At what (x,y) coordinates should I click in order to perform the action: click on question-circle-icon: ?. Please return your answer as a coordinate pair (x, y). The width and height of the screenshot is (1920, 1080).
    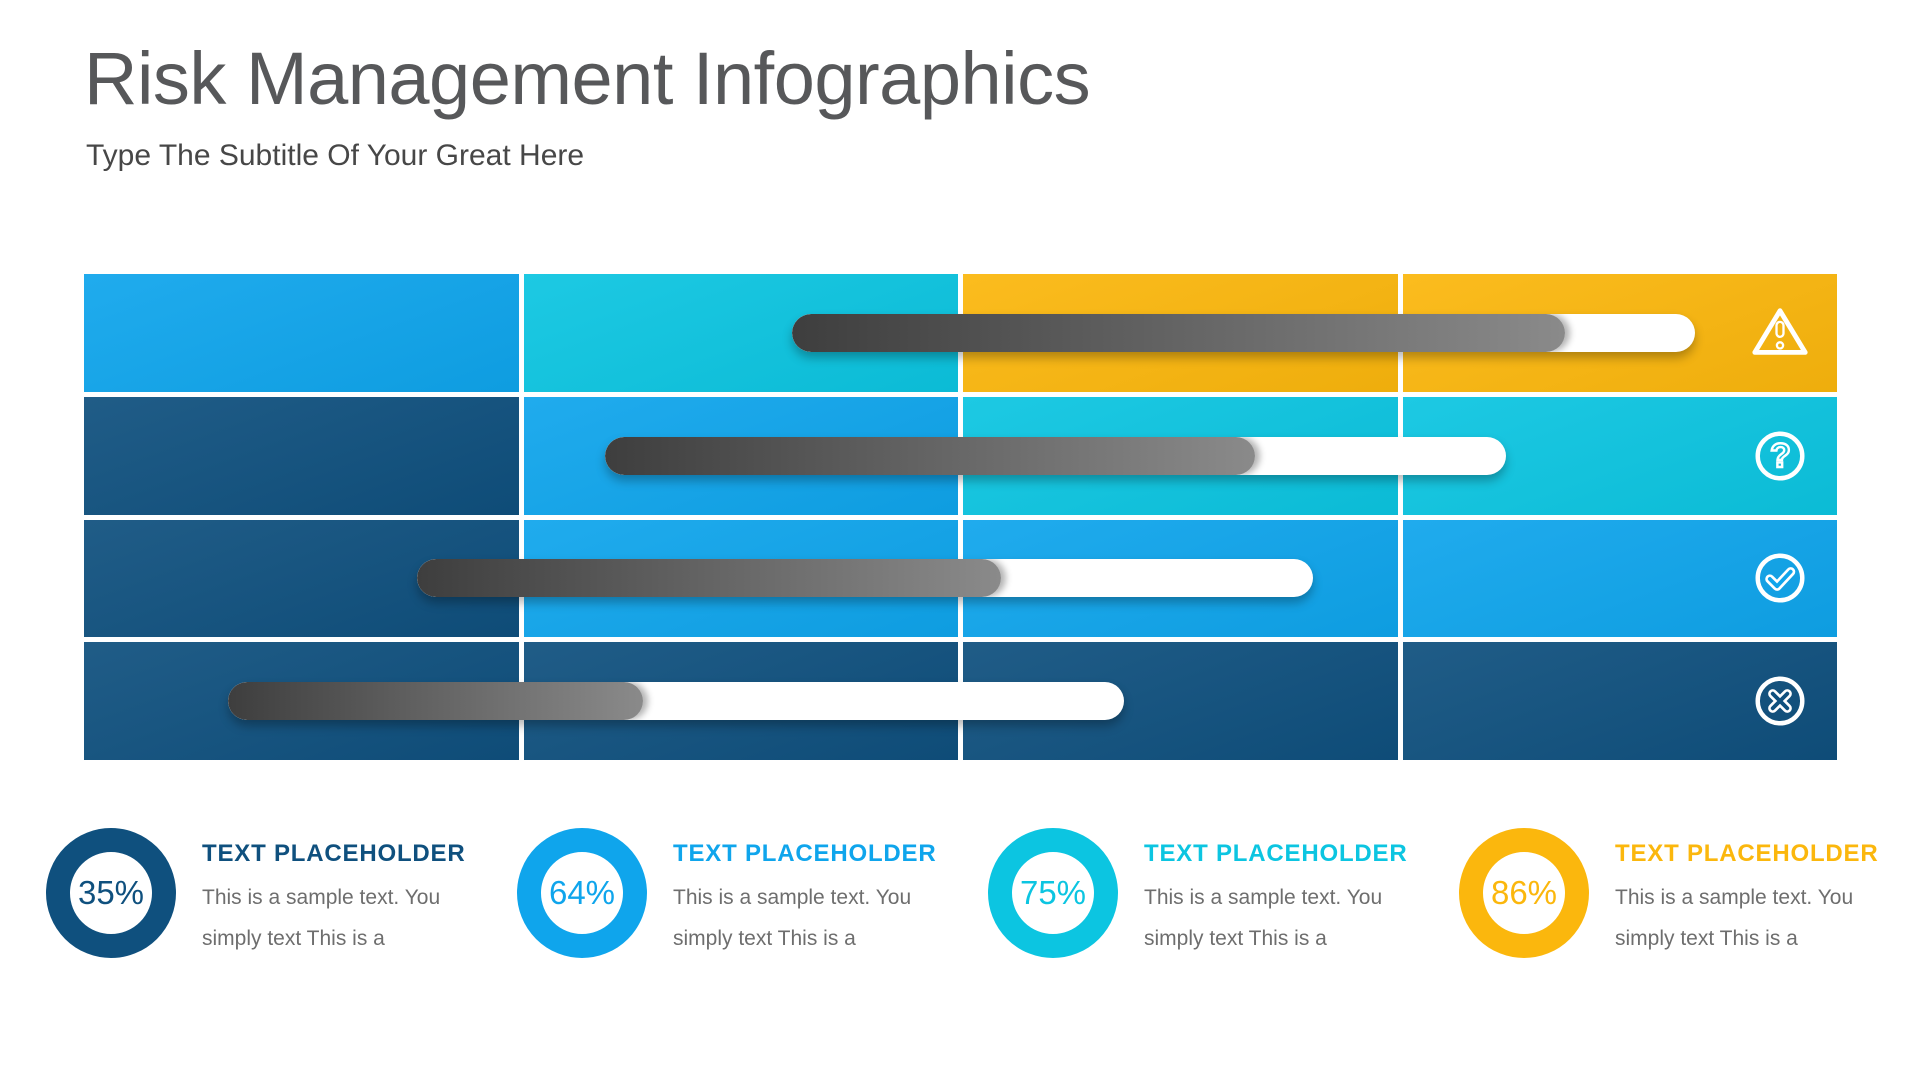
    Looking at the image, I should click on (1780, 456).